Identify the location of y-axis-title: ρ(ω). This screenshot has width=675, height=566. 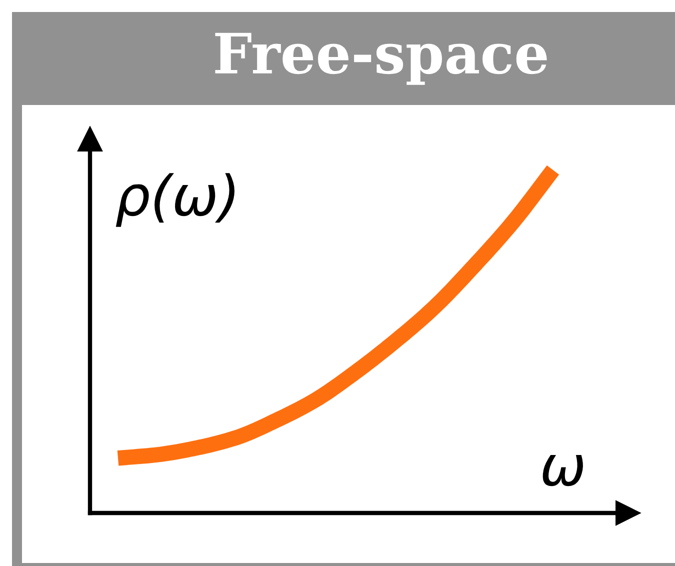
(175, 200).